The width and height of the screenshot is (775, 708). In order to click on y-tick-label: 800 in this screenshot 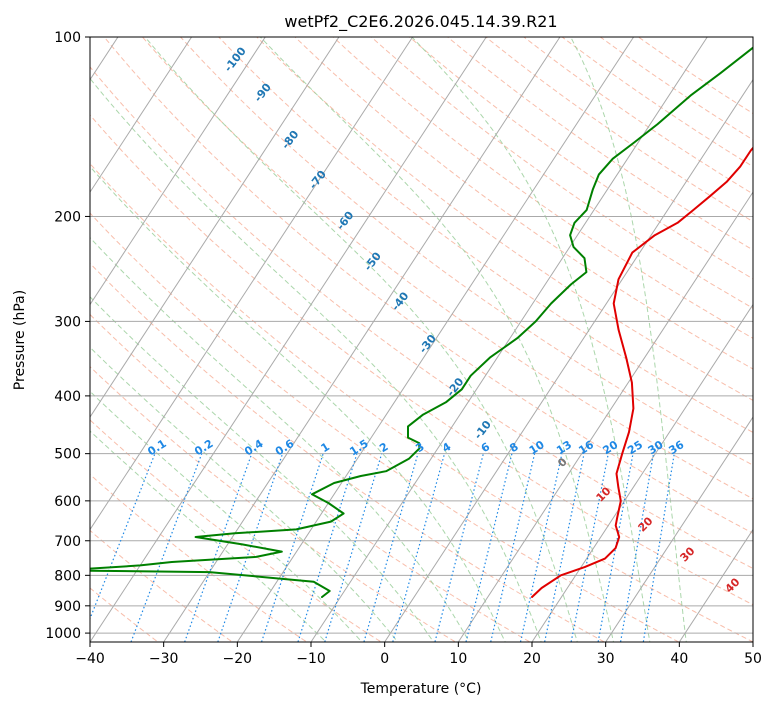, I will do `click(67, 576)`.